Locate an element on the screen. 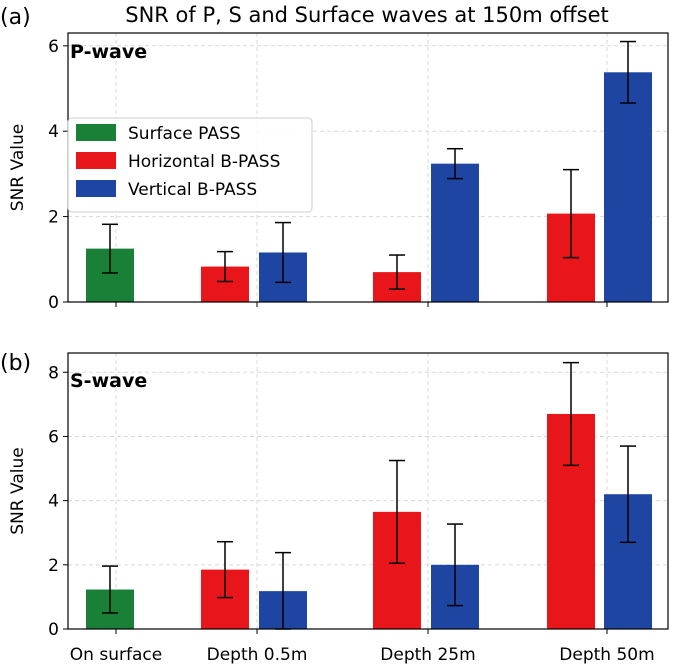 This screenshot has width=685, height=671. panel-label: (b) is located at coordinates (15, 363).